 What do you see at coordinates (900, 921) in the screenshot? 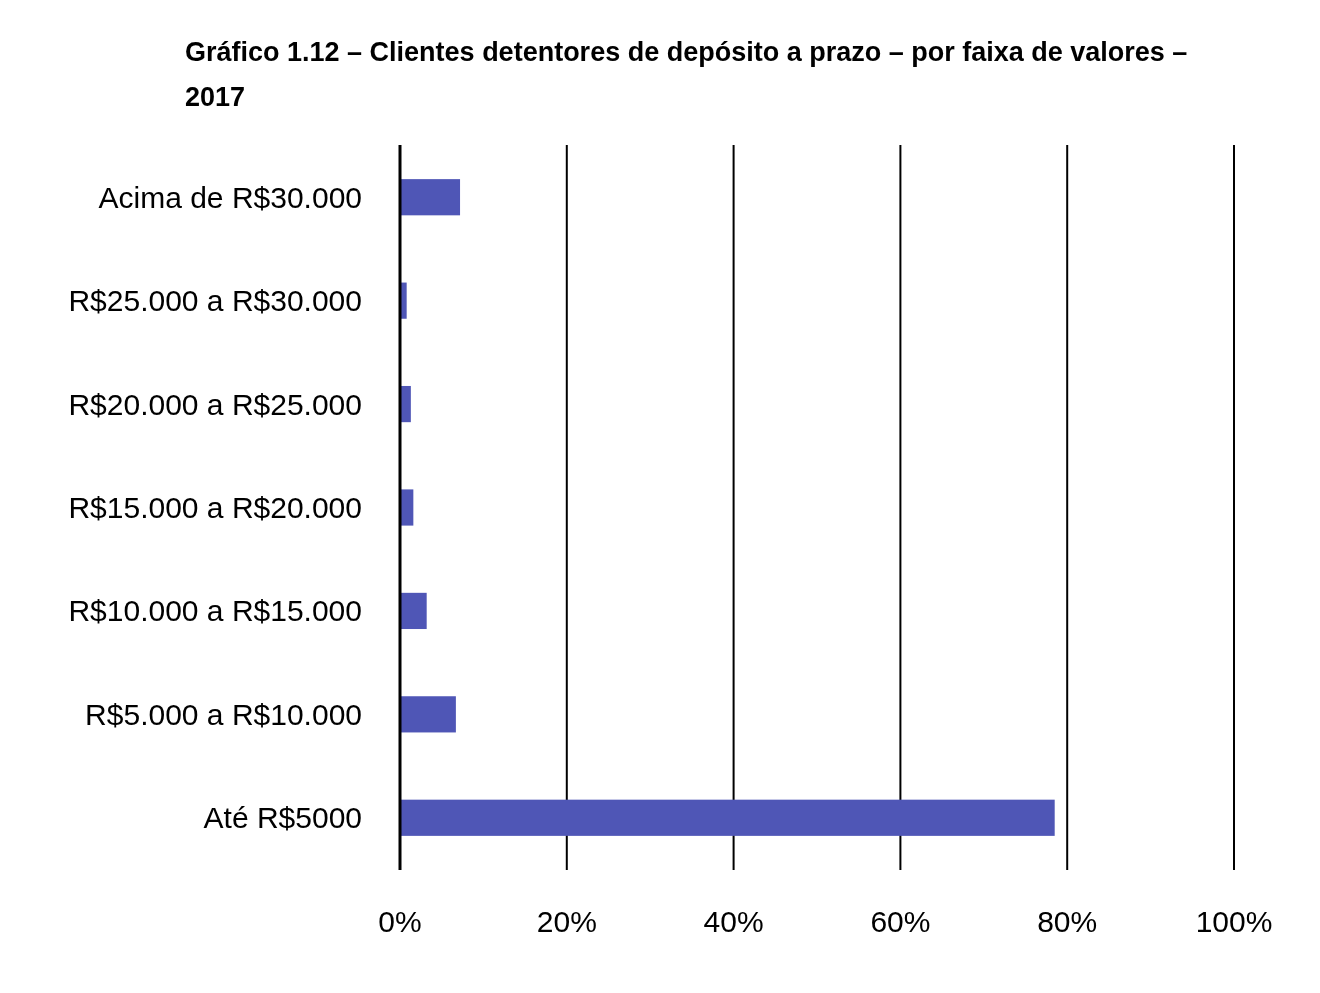
I see `x-tick-label: 60%` at bounding box center [900, 921].